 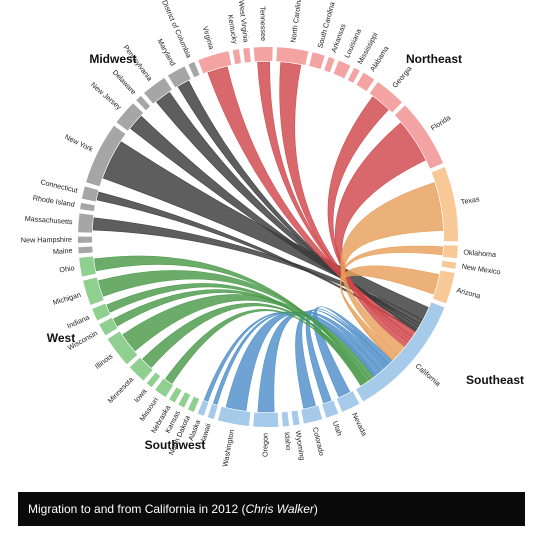 What do you see at coordinates (295, 21) in the screenshot?
I see `state-label: North Carolina` at bounding box center [295, 21].